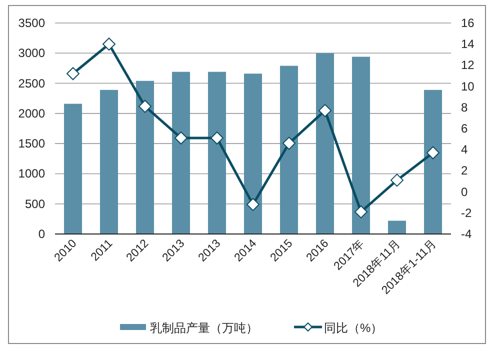 This screenshot has height=350, width=493. What do you see at coordinates (353, 328) in the screenshot?
I see `legend-label: 同比（%）` at bounding box center [353, 328].